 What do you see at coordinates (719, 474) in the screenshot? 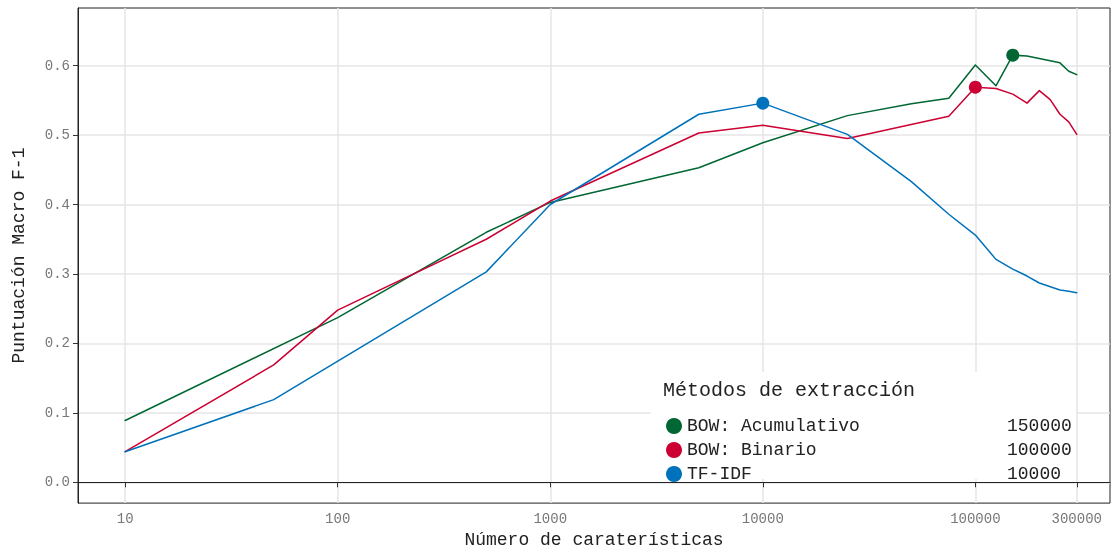
I see `legend-label: TF-IDF` at bounding box center [719, 474].